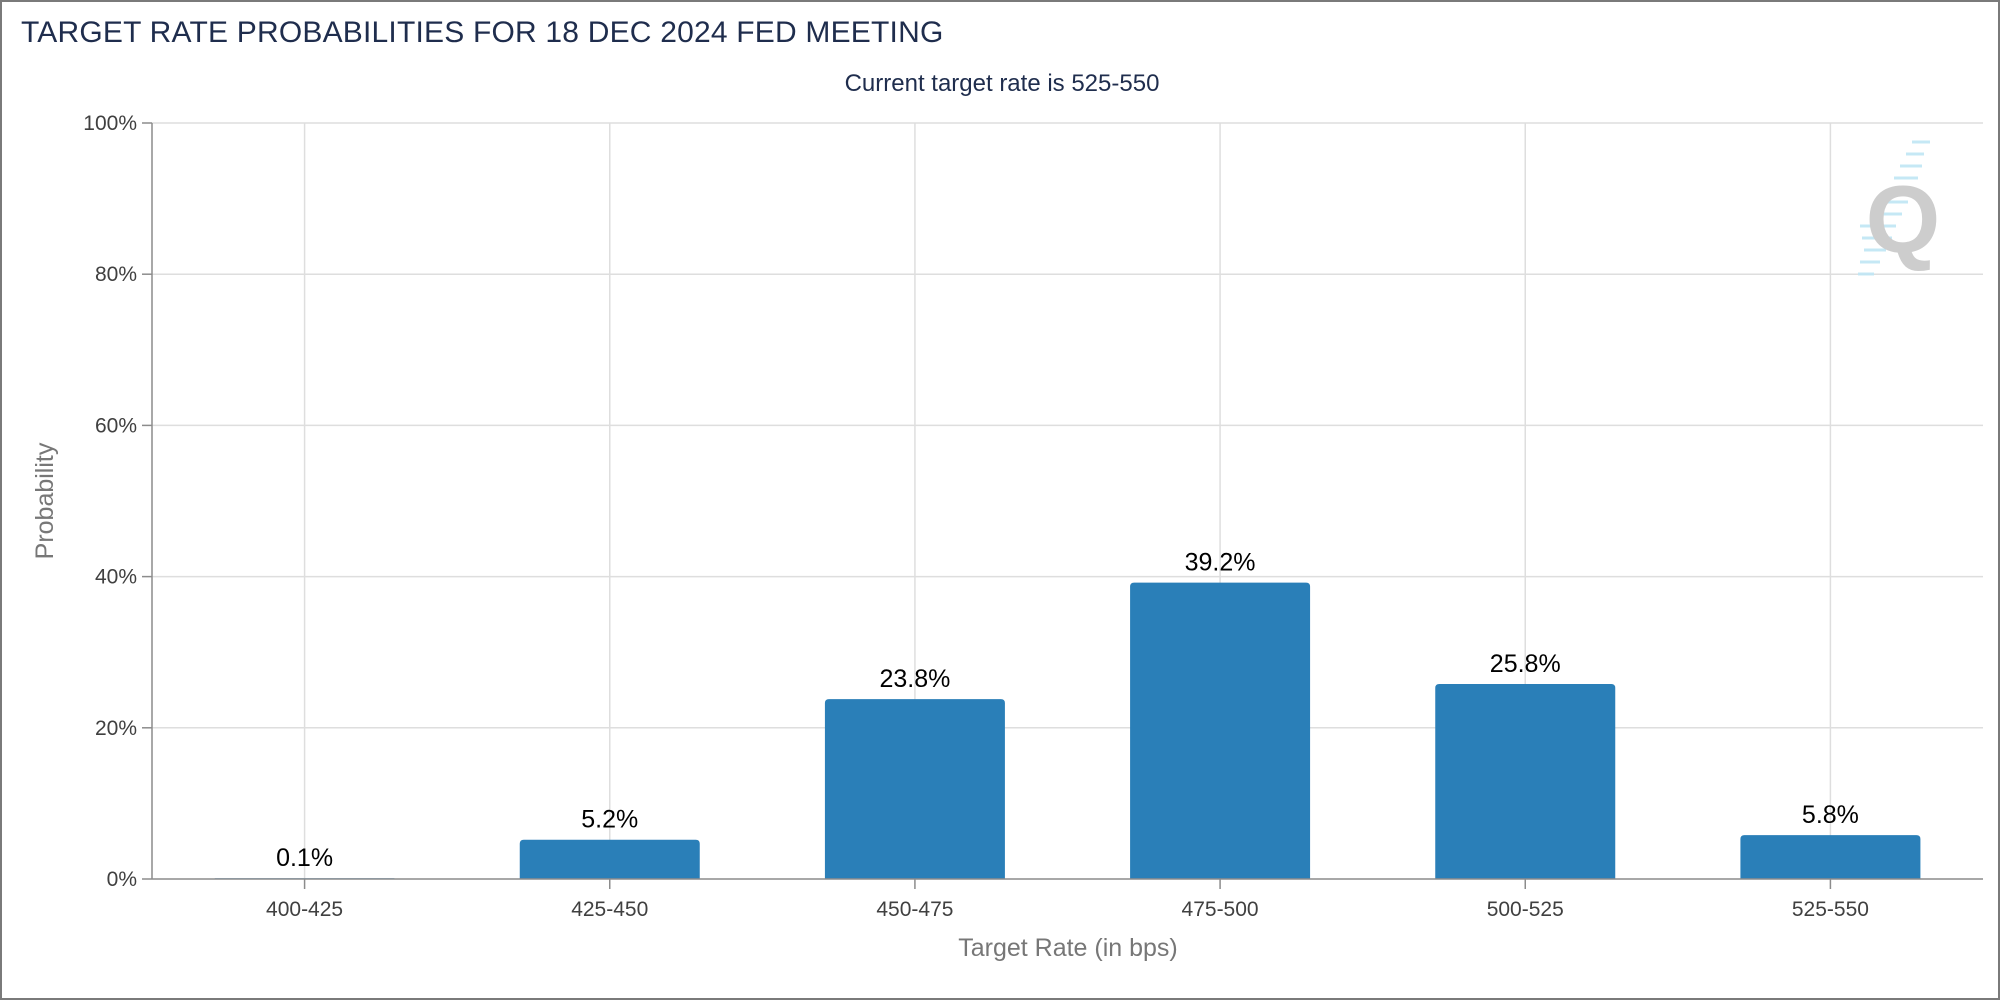  I want to click on data-label: 25.8%, so click(1525, 664).